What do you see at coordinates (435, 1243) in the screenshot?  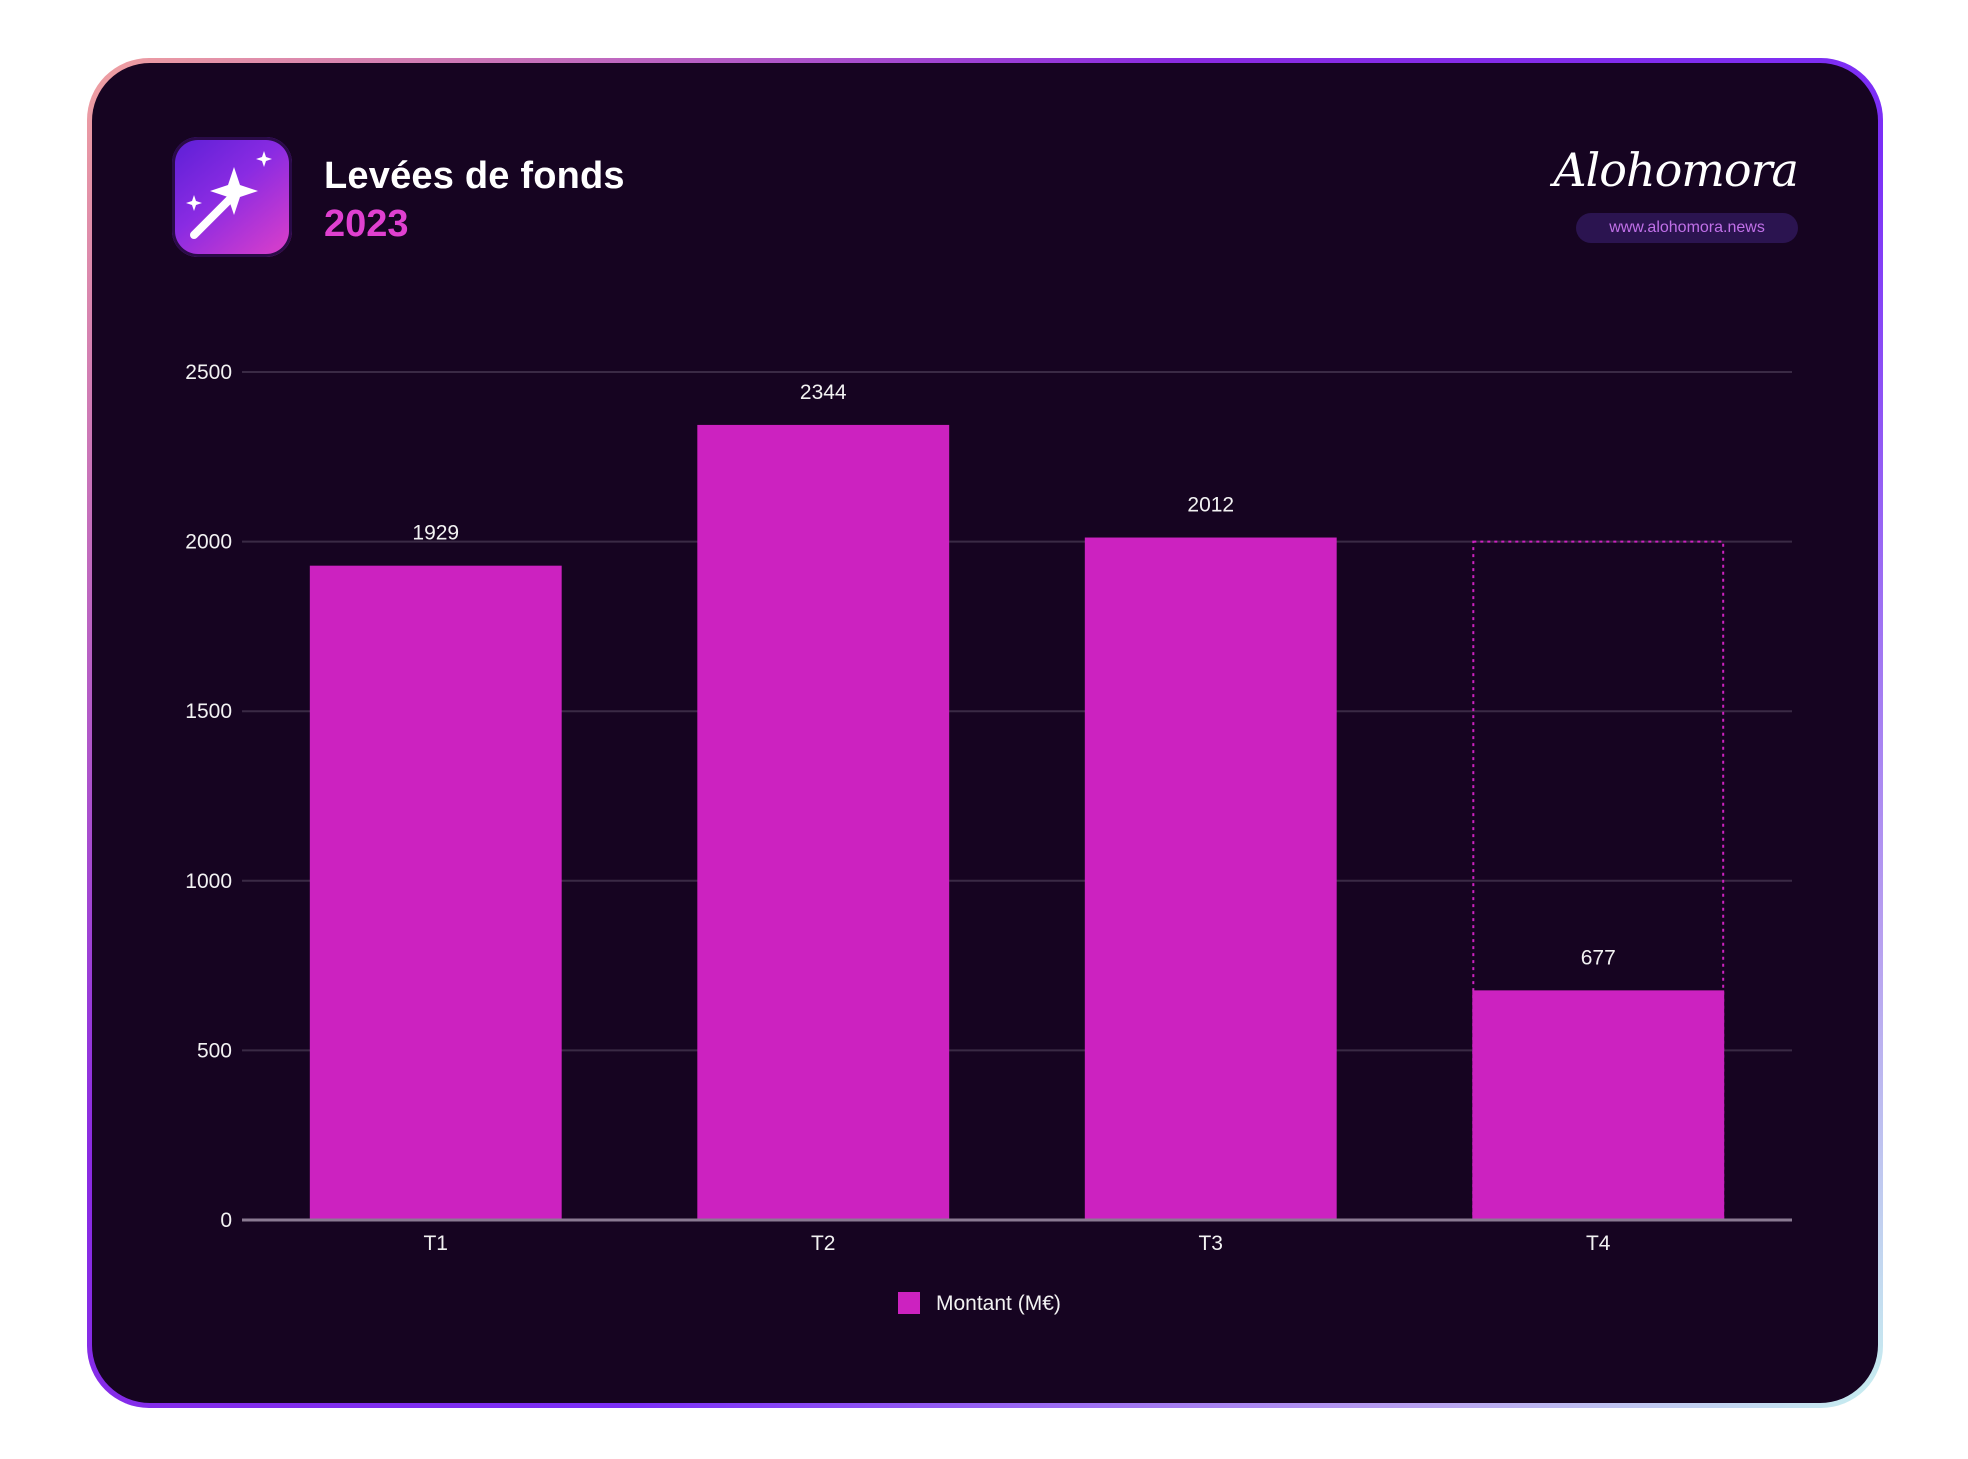 I see `x-tick-label: T1` at bounding box center [435, 1243].